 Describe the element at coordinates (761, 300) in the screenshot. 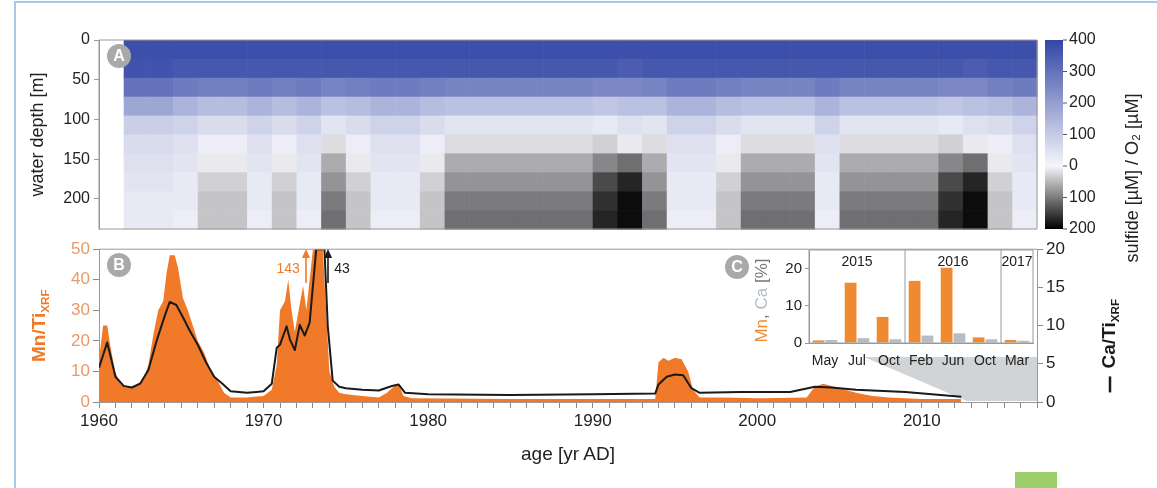

I see `y-axis-title: Mn, Ca [%]` at that location.